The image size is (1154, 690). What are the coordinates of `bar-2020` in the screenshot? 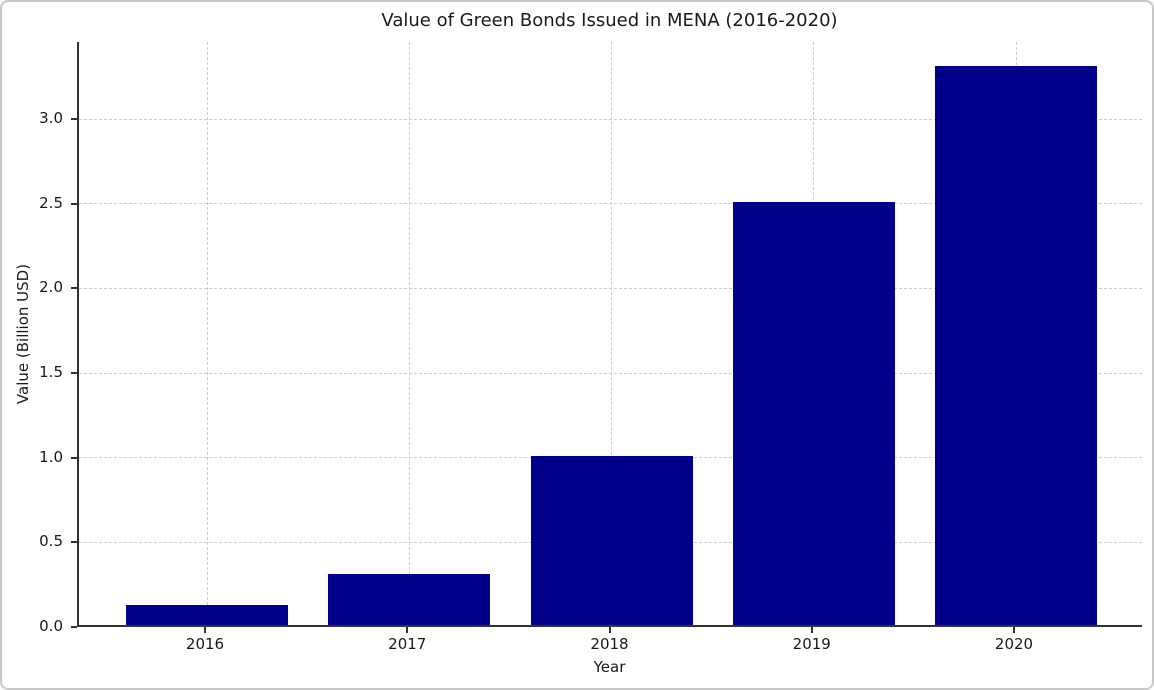 It's located at (1016, 345).